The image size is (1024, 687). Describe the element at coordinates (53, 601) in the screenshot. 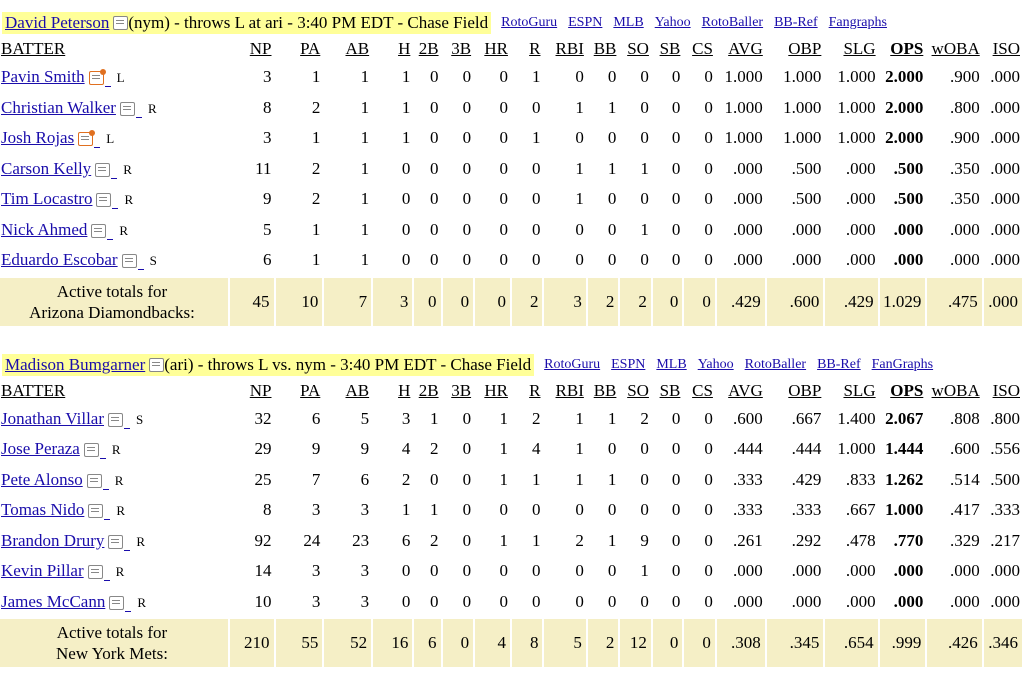

I see `batter-link: James McCann` at that location.